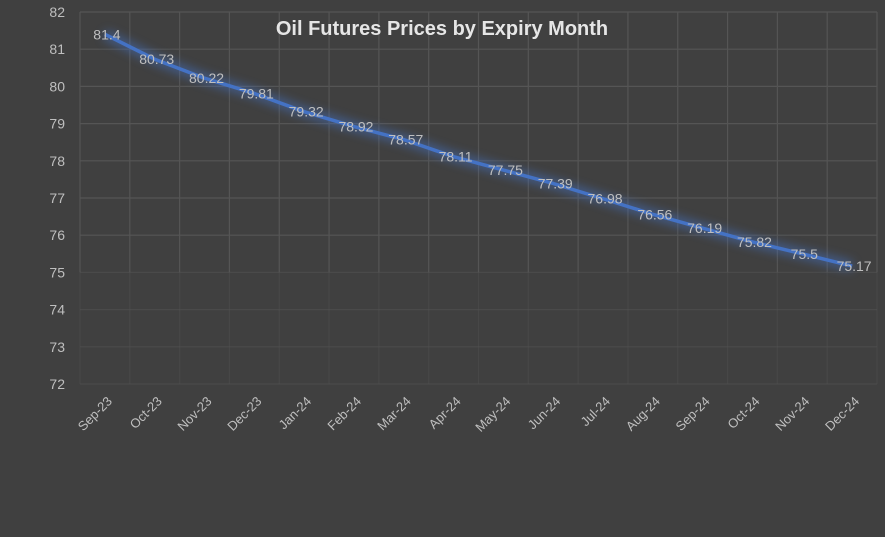 The width and height of the screenshot is (885, 537). Describe the element at coordinates (704, 228) in the screenshot. I see `data-label: 76.19` at that location.